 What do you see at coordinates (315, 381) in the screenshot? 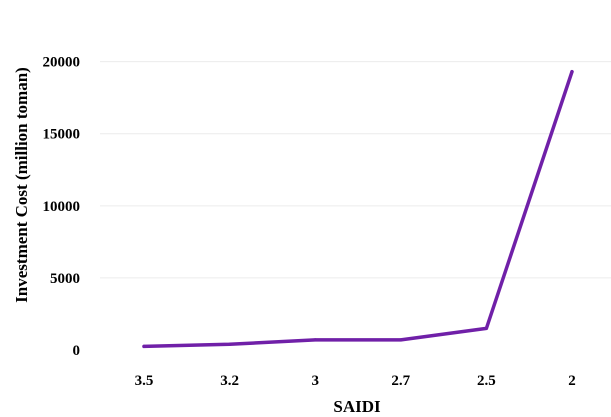
I see `x-tick-label: 3` at bounding box center [315, 381].